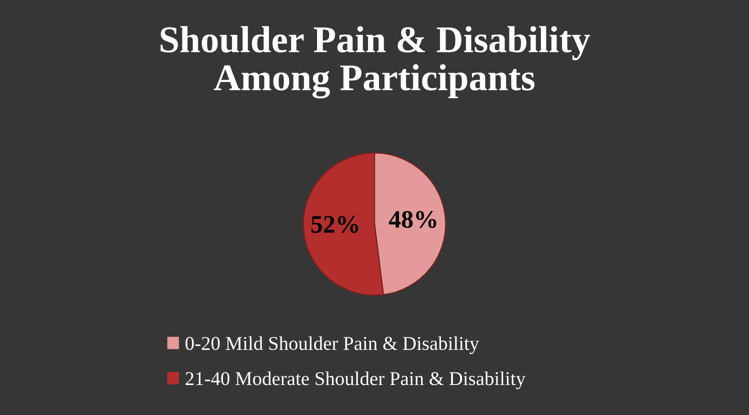 This screenshot has width=749, height=415. Describe the element at coordinates (356, 381) in the screenshot. I see `legend-label: 21-40 Moderate Shoulder Pain & Disability` at that location.